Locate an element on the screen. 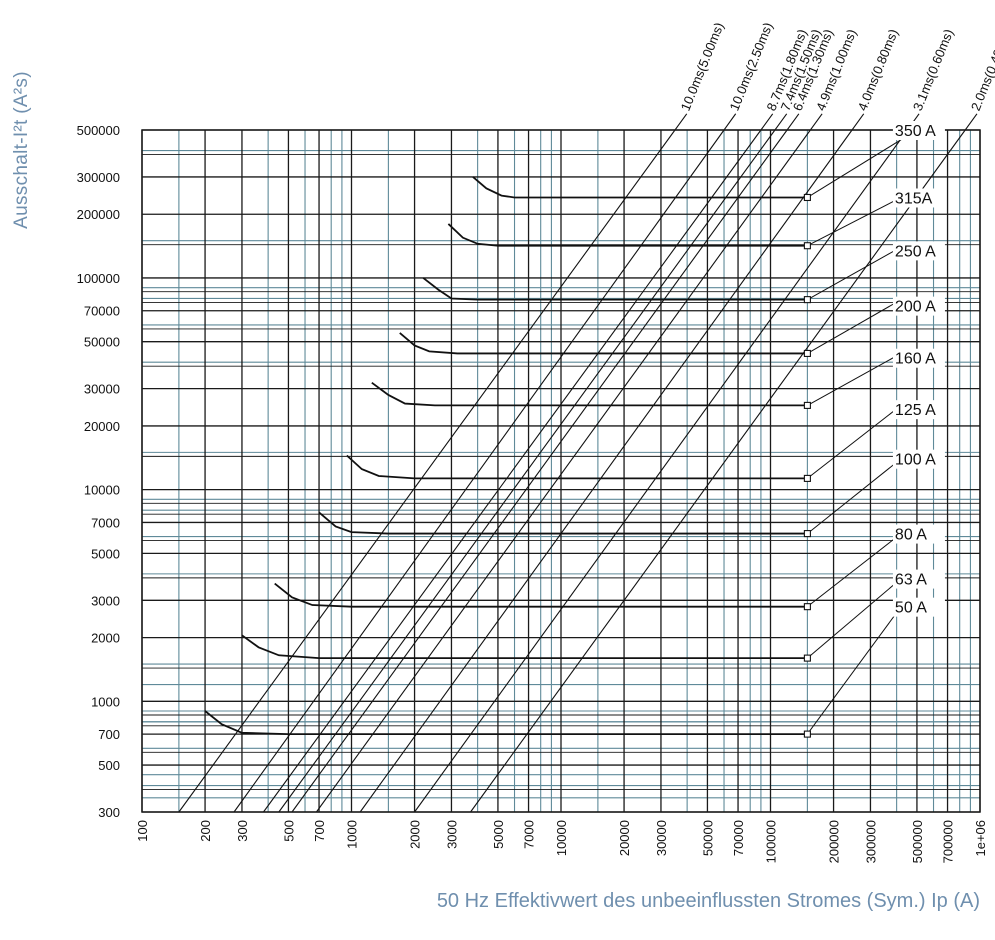 This screenshot has width=995, height=940. time-line-label: 2.0ms(0.40ms) is located at coordinates (981, 70).